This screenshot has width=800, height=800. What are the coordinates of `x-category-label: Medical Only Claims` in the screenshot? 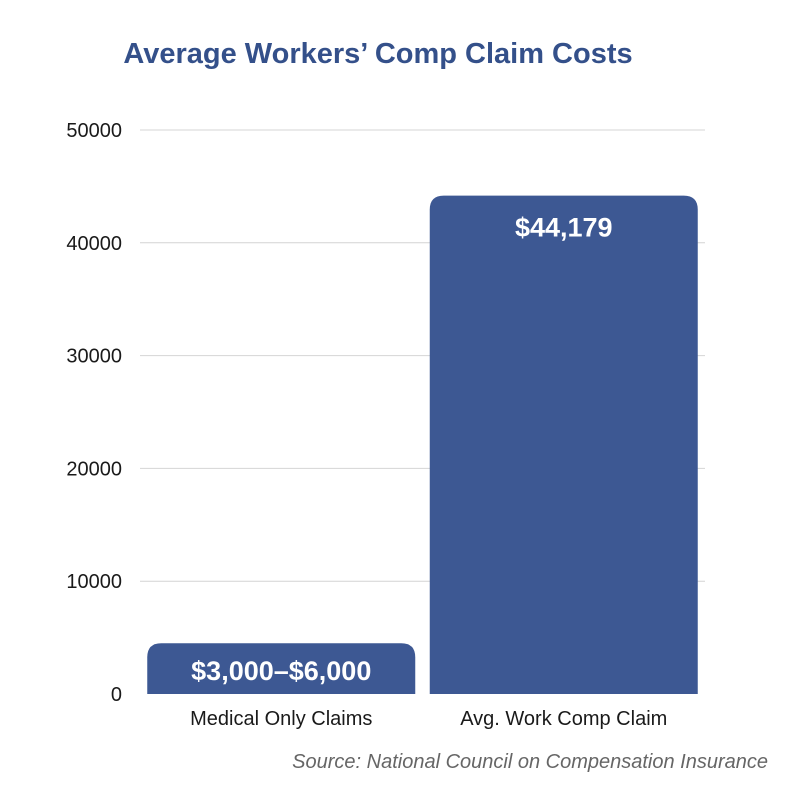 It's located at (281, 719).